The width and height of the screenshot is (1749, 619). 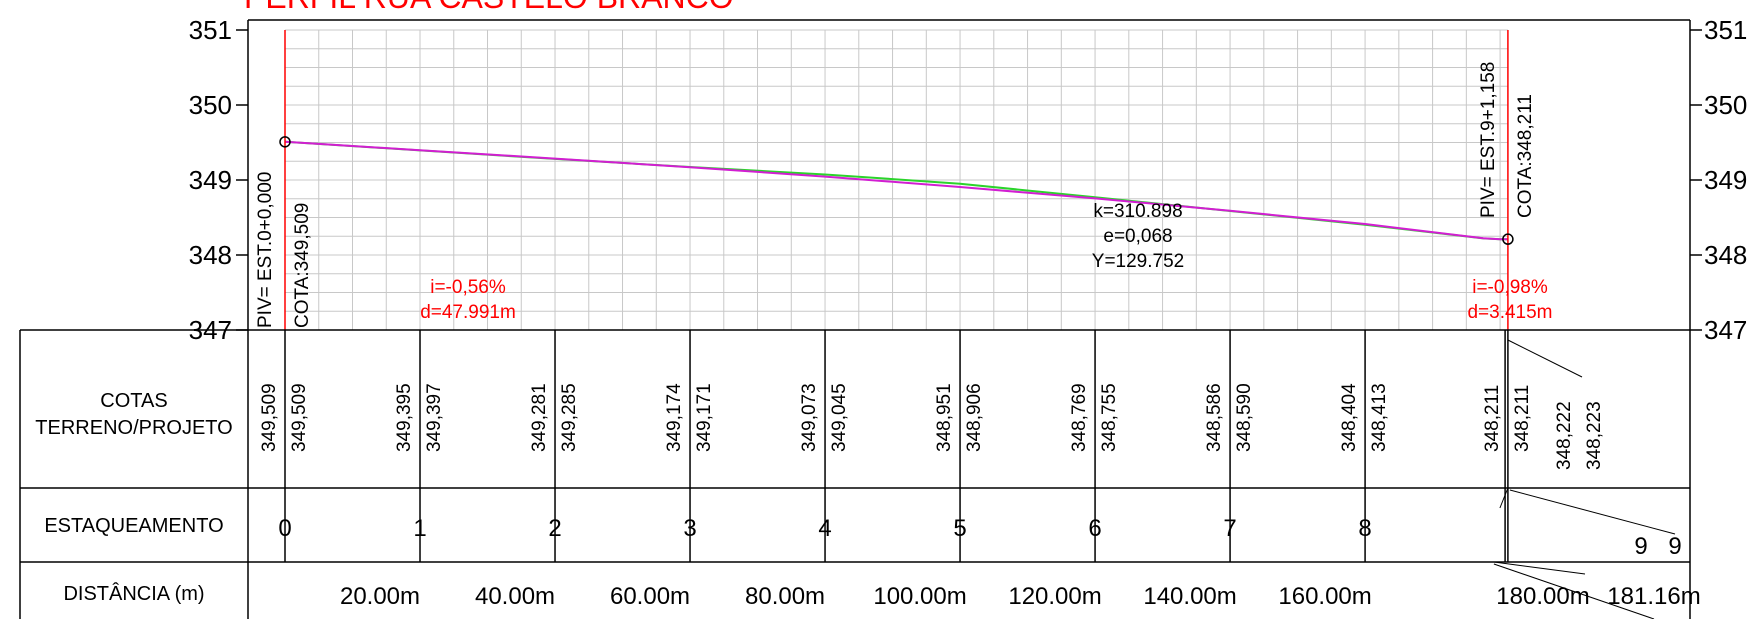 What do you see at coordinates (539, 417) in the screenshot?
I see `cota-terreno-label: 349,281` at bounding box center [539, 417].